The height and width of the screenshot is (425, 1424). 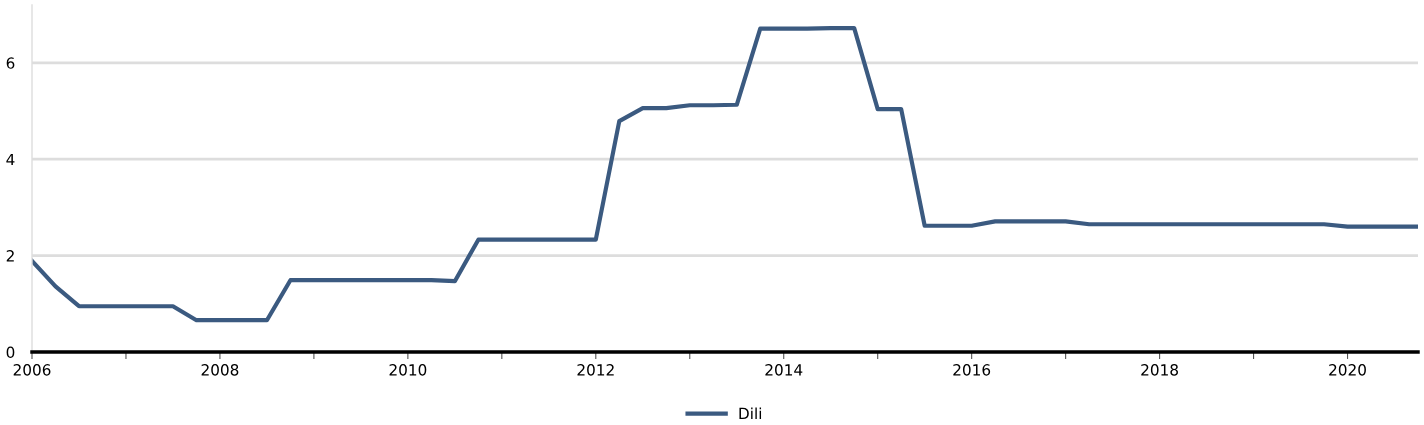 What do you see at coordinates (10, 63) in the screenshot?
I see `y-tick-label: 6` at bounding box center [10, 63].